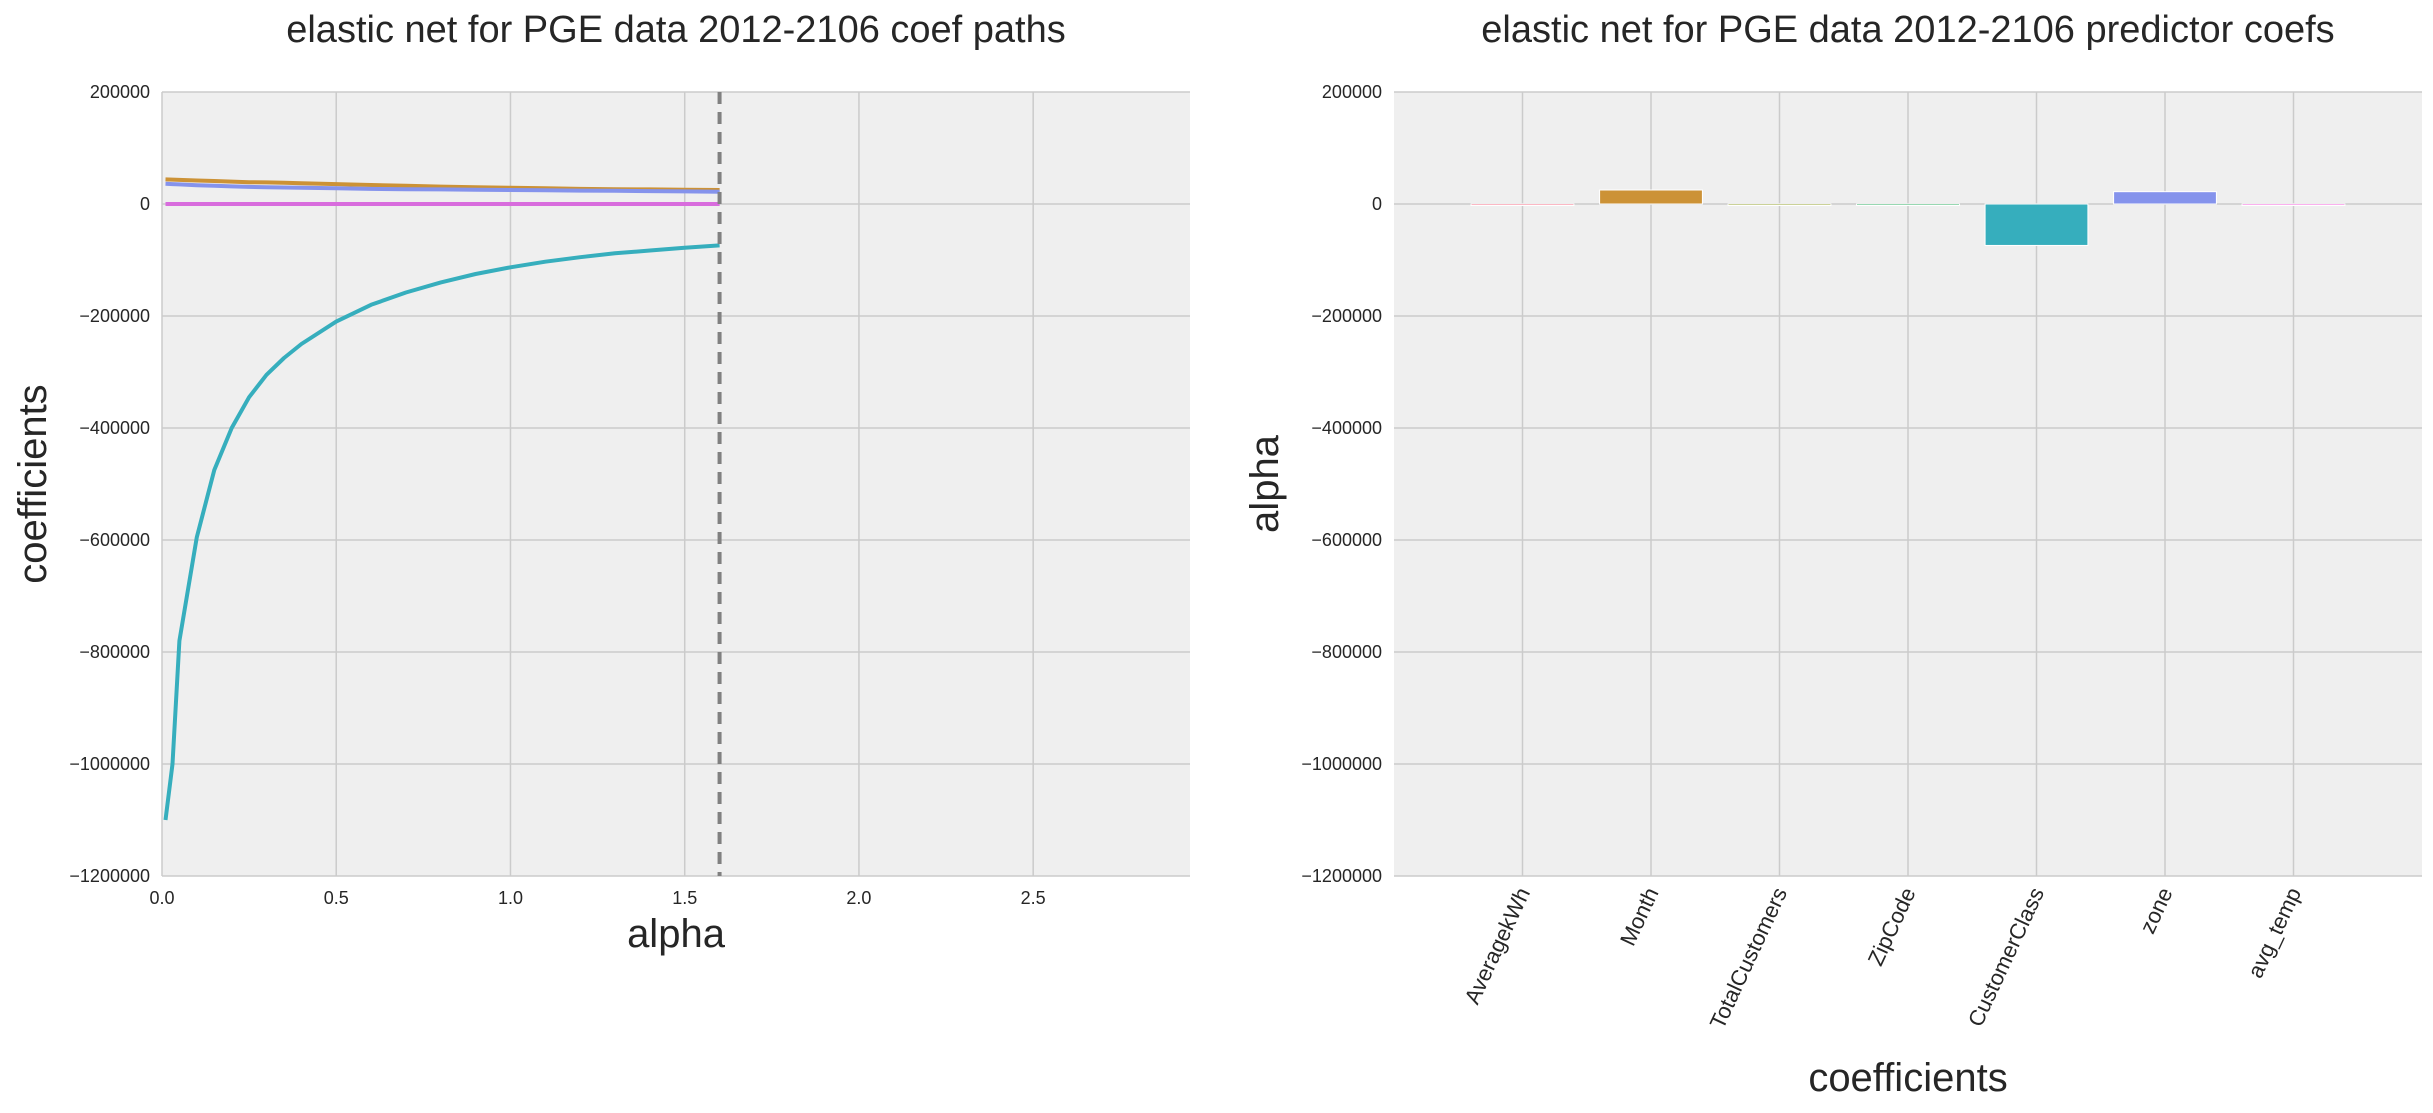 The width and height of the screenshot is (2433, 1113). What do you see at coordinates (114, 316) in the screenshot?
I see `left-y-tick-label: −200000` at bounding box center [114, 316].